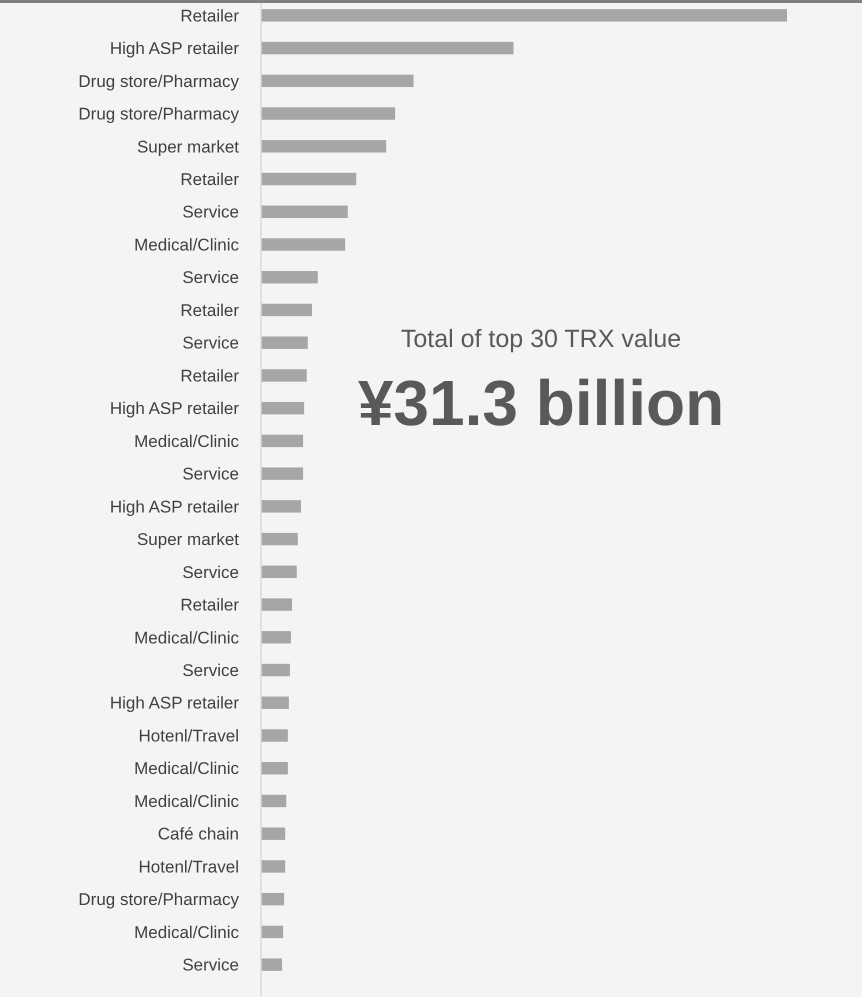  What do you see at coordinates (541, 403) in the screenshot?
I see `annotation: ¥31.3 billion` at bounding box center [541, 403].